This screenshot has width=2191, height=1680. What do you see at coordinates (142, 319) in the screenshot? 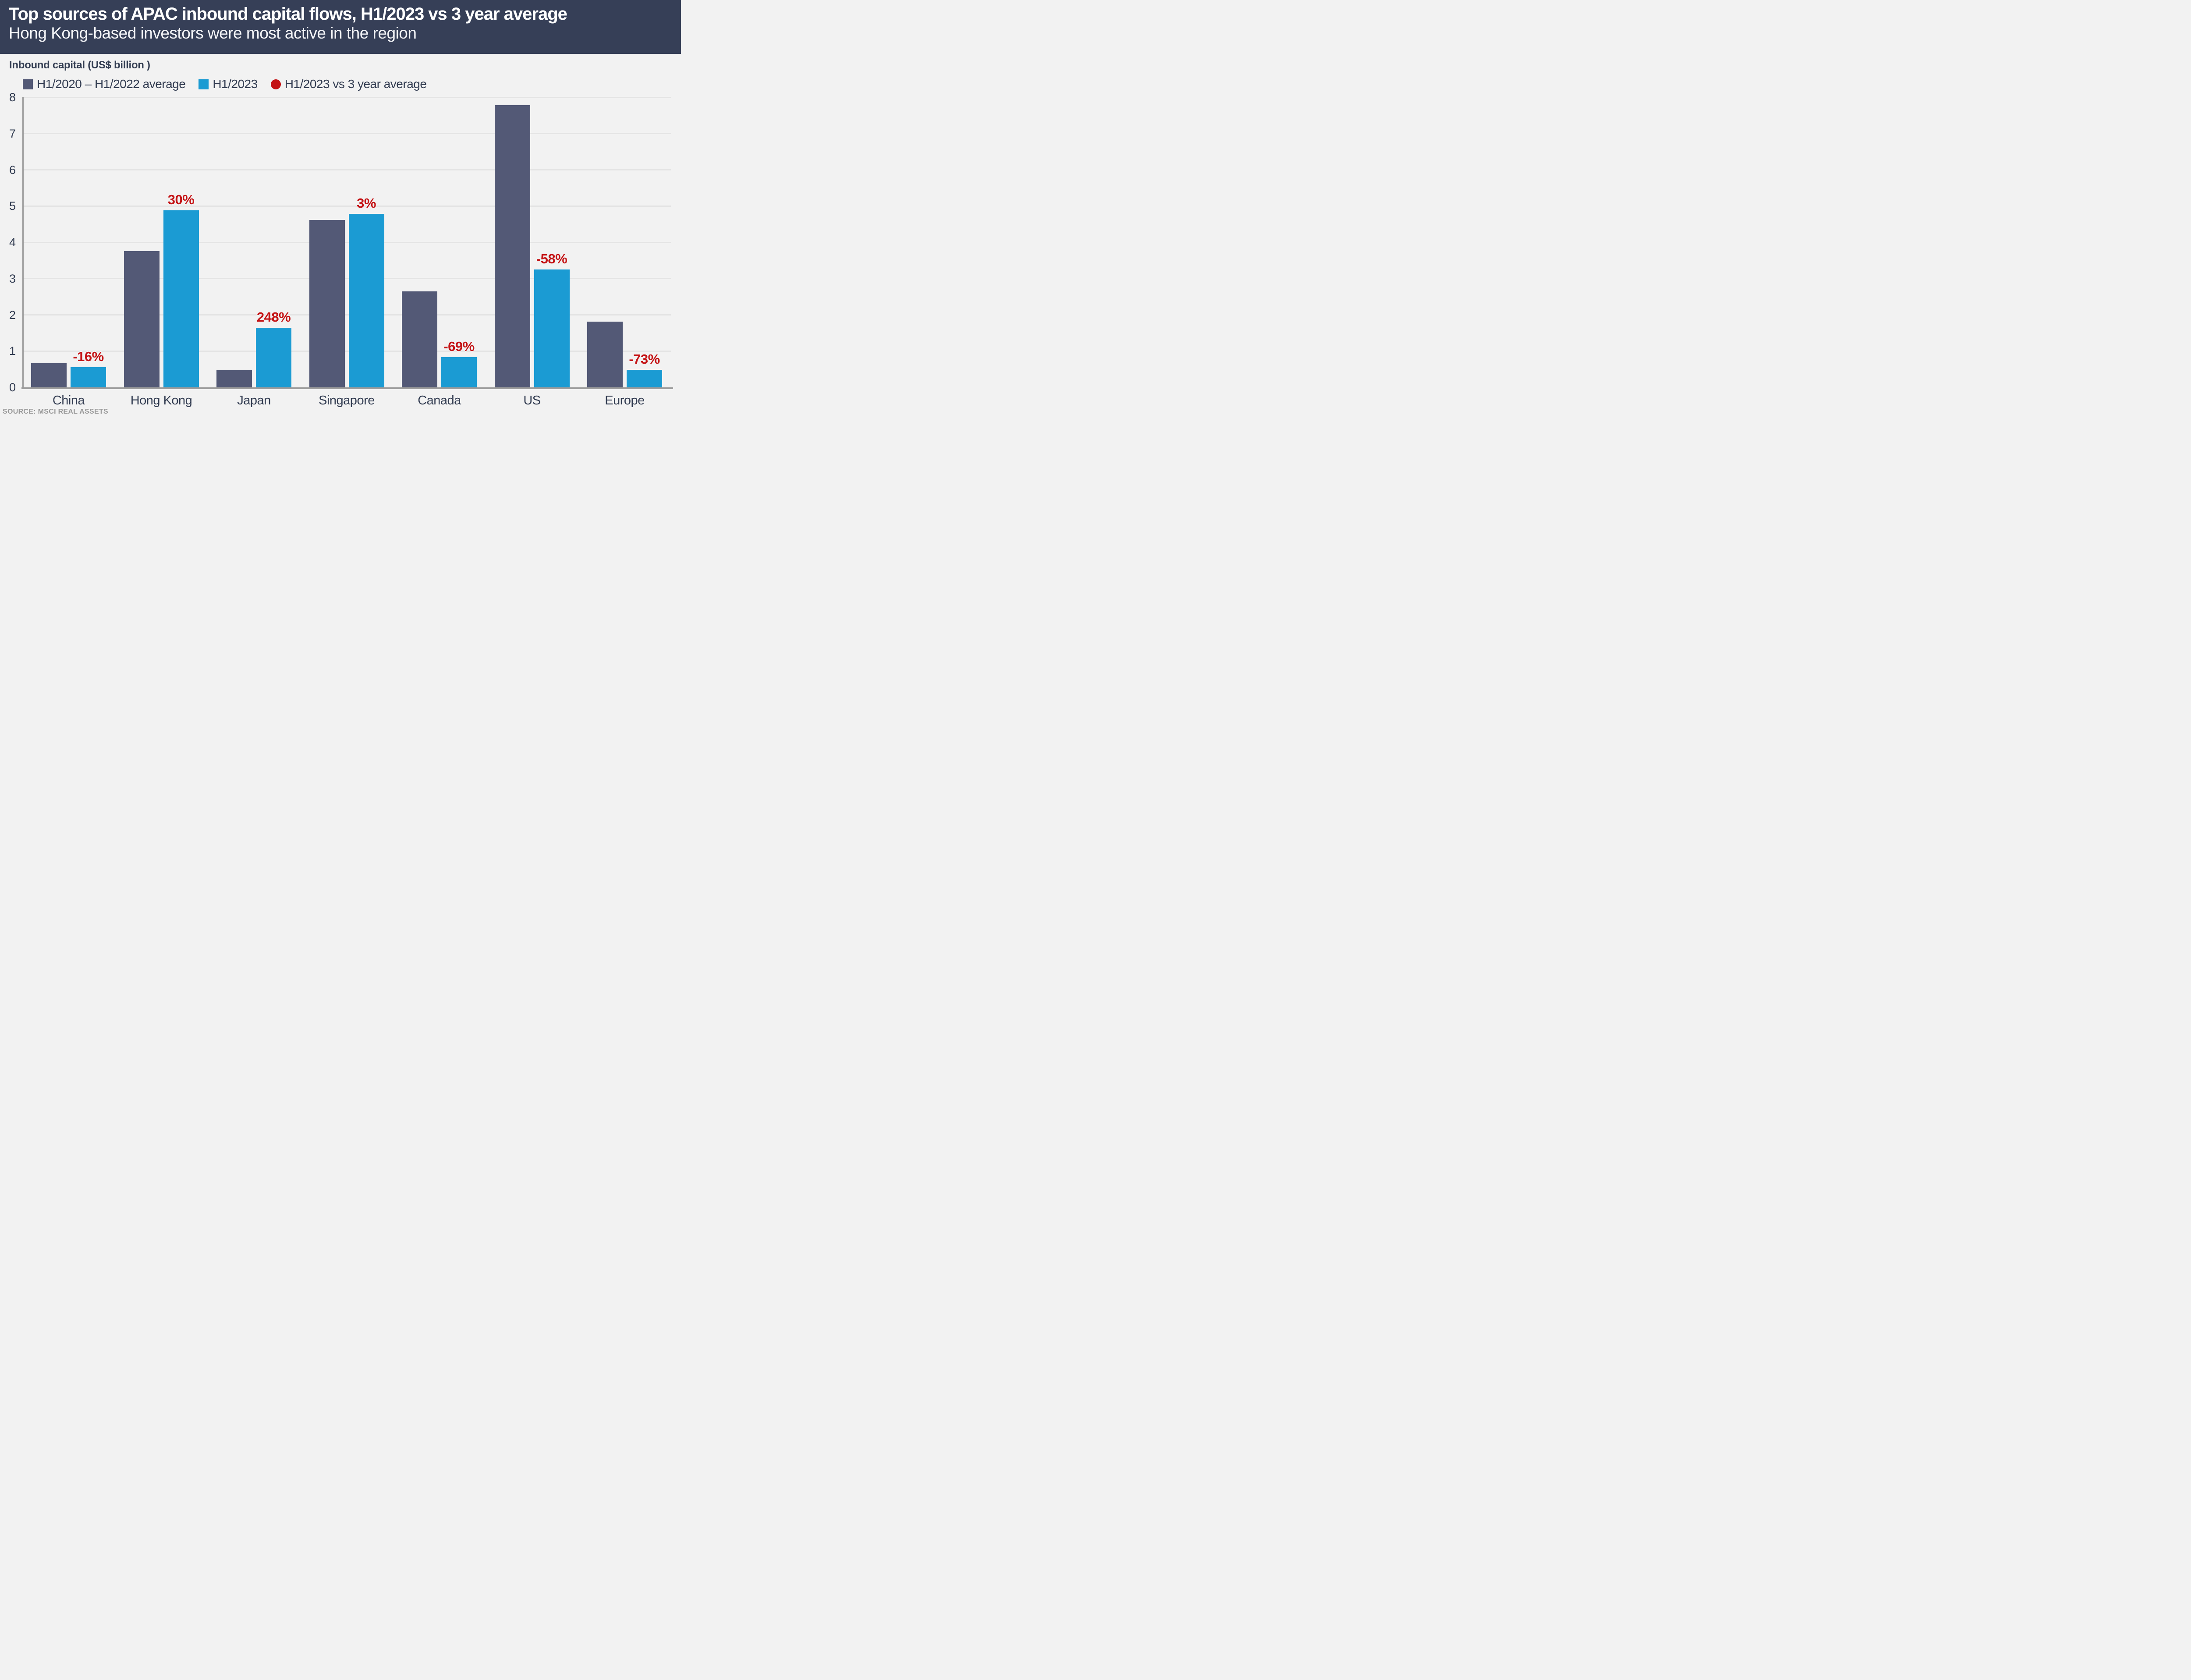
I see `bar-average-hong-kong` at bounding box center [142, 319].